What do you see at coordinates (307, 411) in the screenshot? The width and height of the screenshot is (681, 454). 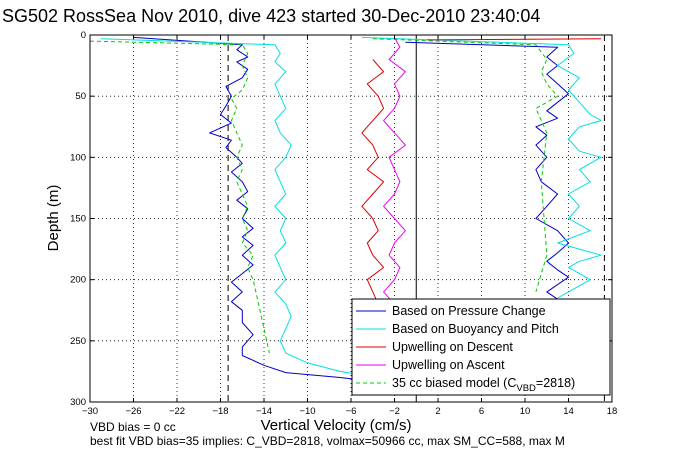 I see `x-tick-label: −10` at bounding box center [307, 411].